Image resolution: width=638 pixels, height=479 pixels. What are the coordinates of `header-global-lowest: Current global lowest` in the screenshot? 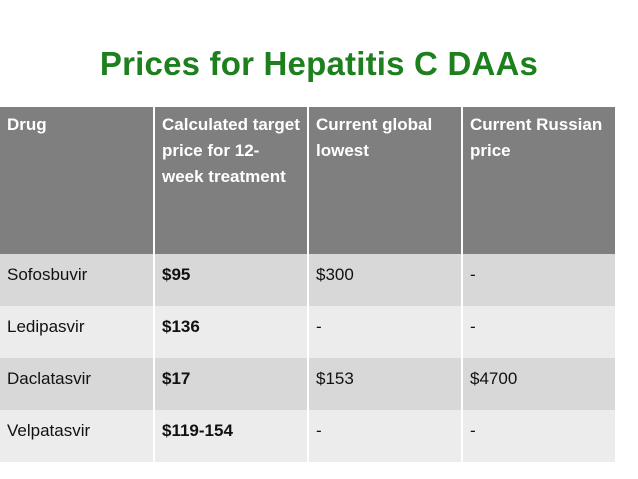 It's located at (384, 180).